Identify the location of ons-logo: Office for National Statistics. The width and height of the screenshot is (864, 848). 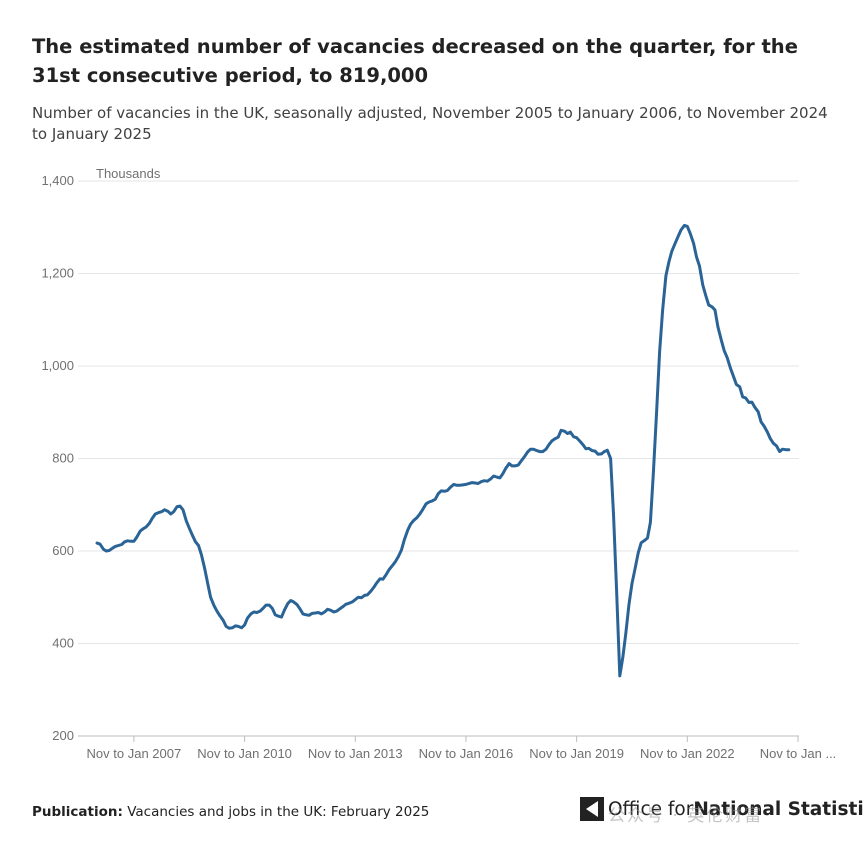
(722, 809).